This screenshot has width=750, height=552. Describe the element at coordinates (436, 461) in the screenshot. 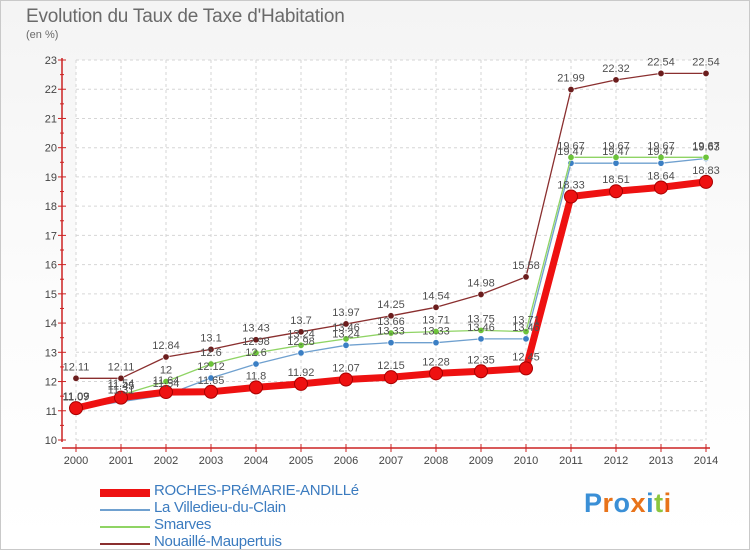

I see `x-tick-label: 2008` at that location.